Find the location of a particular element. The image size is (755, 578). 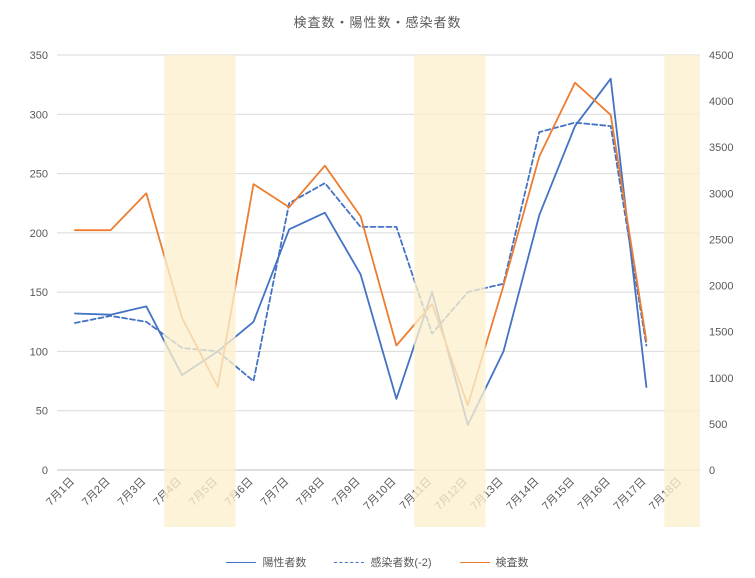

x-axis-tick-label: 7月2日 is located at coordinates (96, 492).